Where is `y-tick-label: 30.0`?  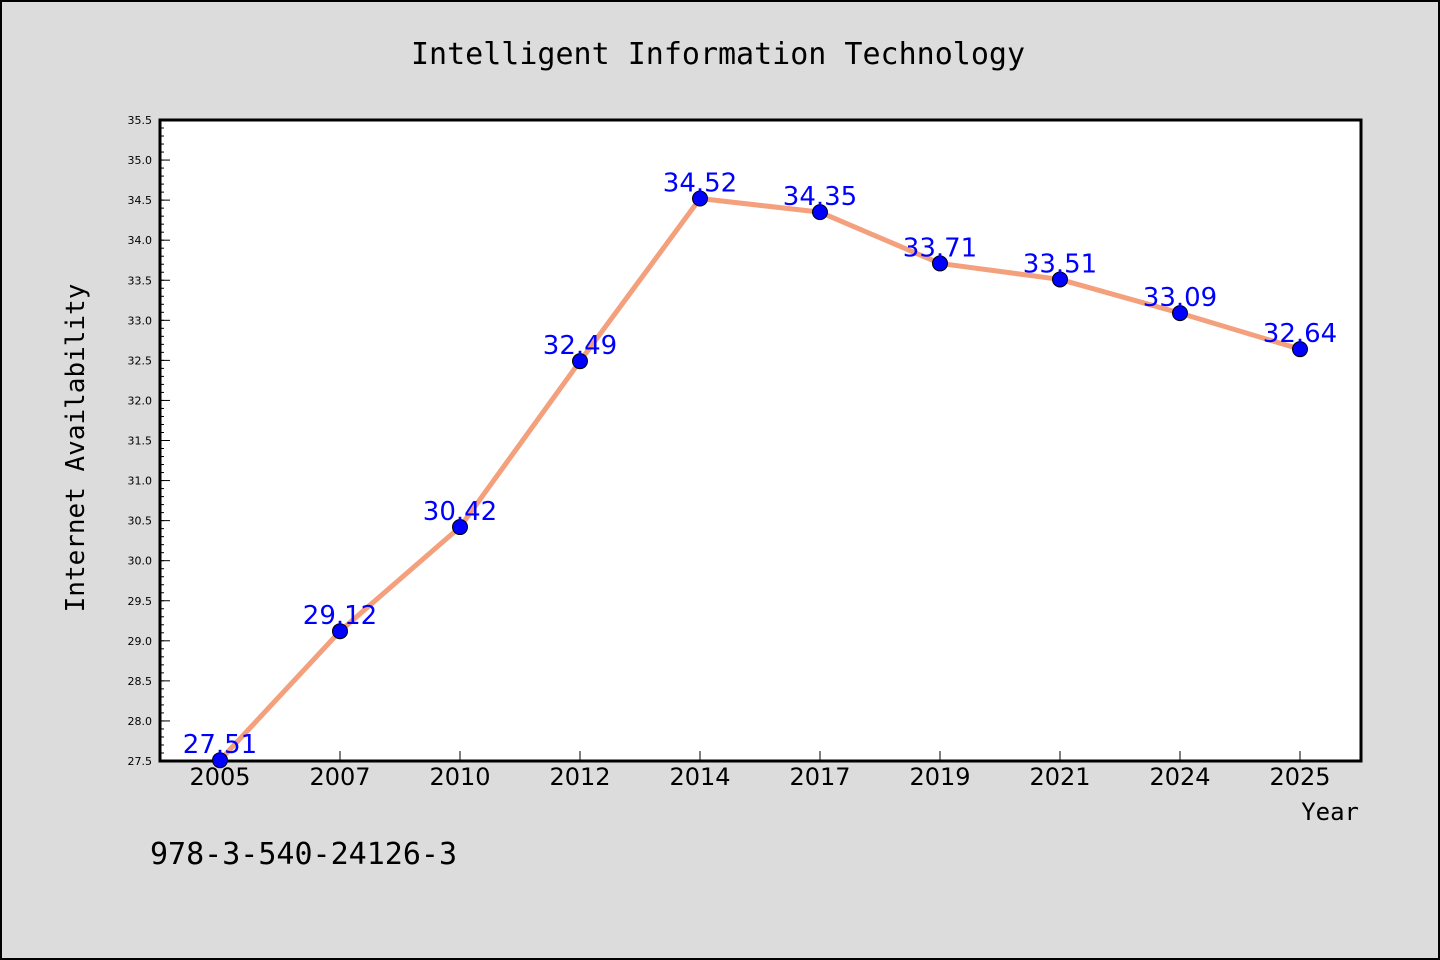
y-tick-label: 30.0 is located at coordinates (140, 561).